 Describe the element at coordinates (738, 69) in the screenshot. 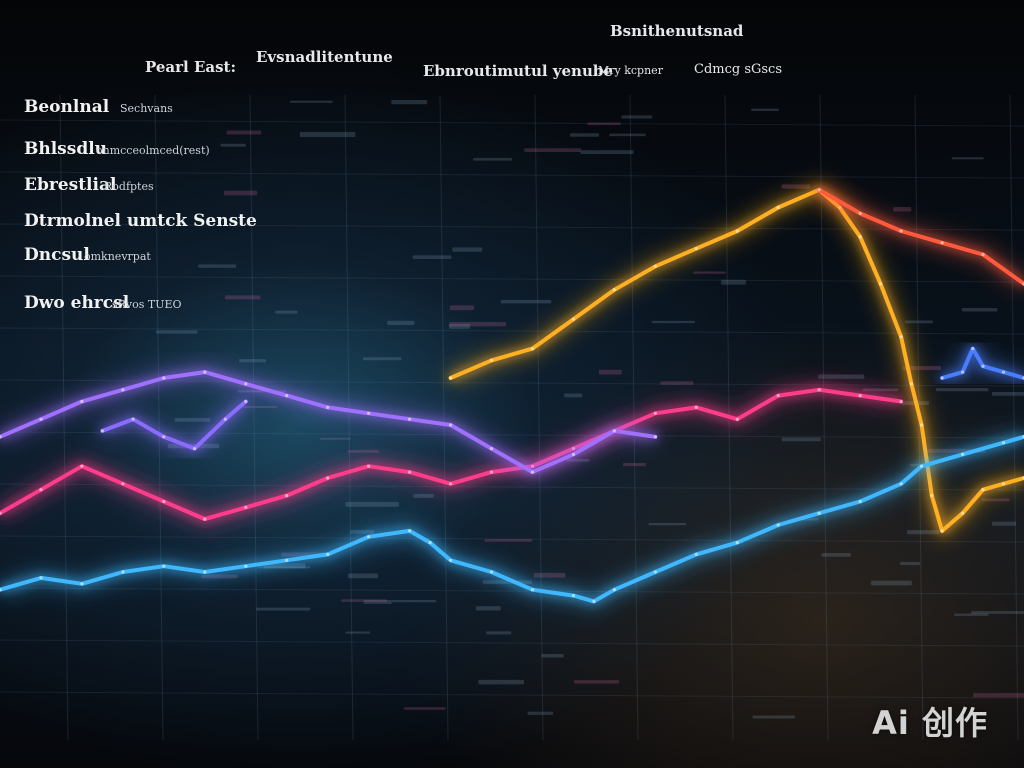

I see `right-note: Cdmcg sGscs` at that location.